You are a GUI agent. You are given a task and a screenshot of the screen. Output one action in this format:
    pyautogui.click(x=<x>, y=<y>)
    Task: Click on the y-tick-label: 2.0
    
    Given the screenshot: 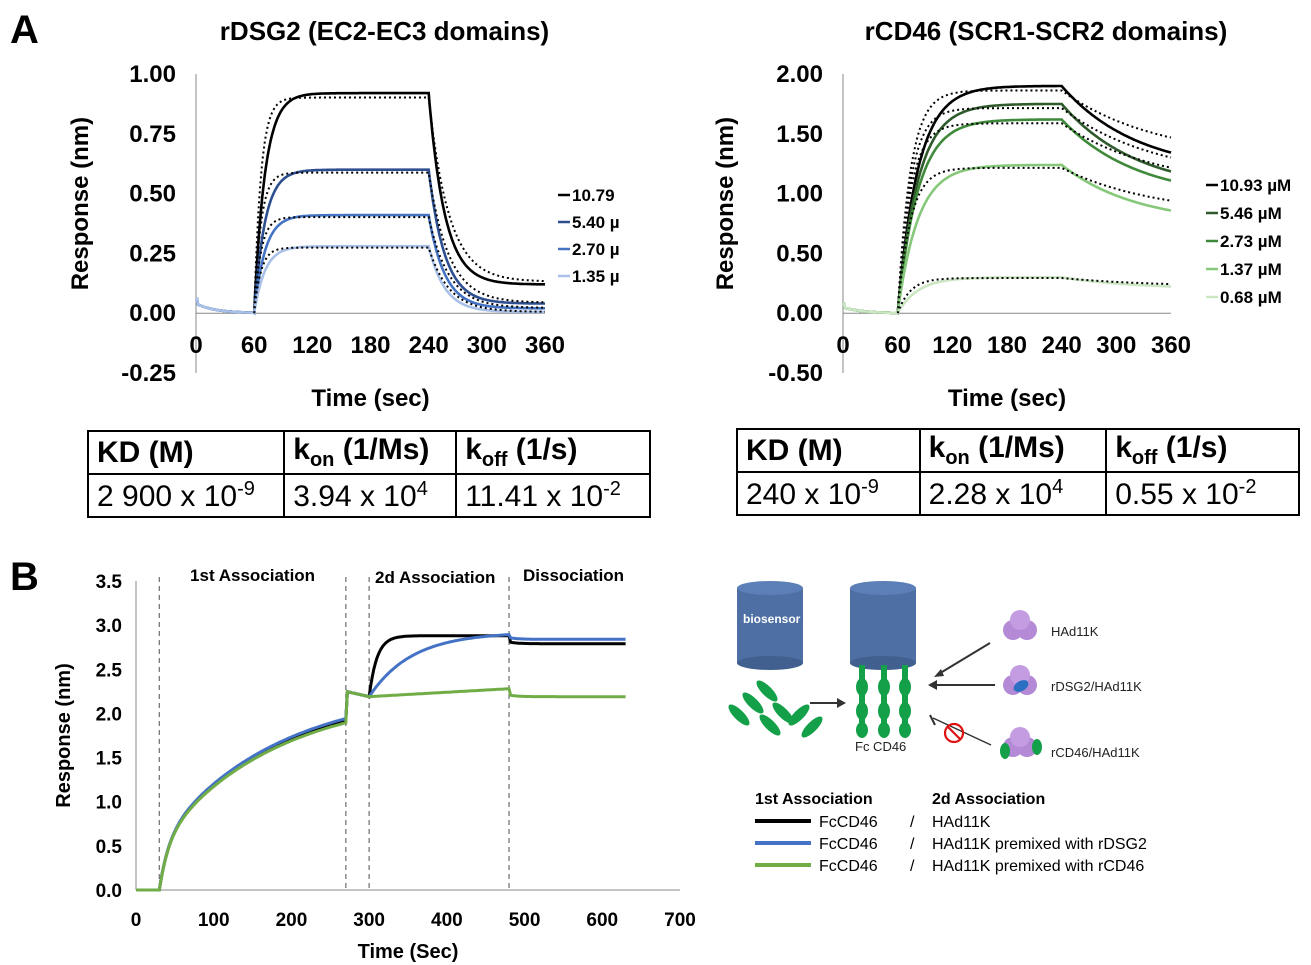 What is the action you would take?
    pyautogui.click(x=109, y=714)
    